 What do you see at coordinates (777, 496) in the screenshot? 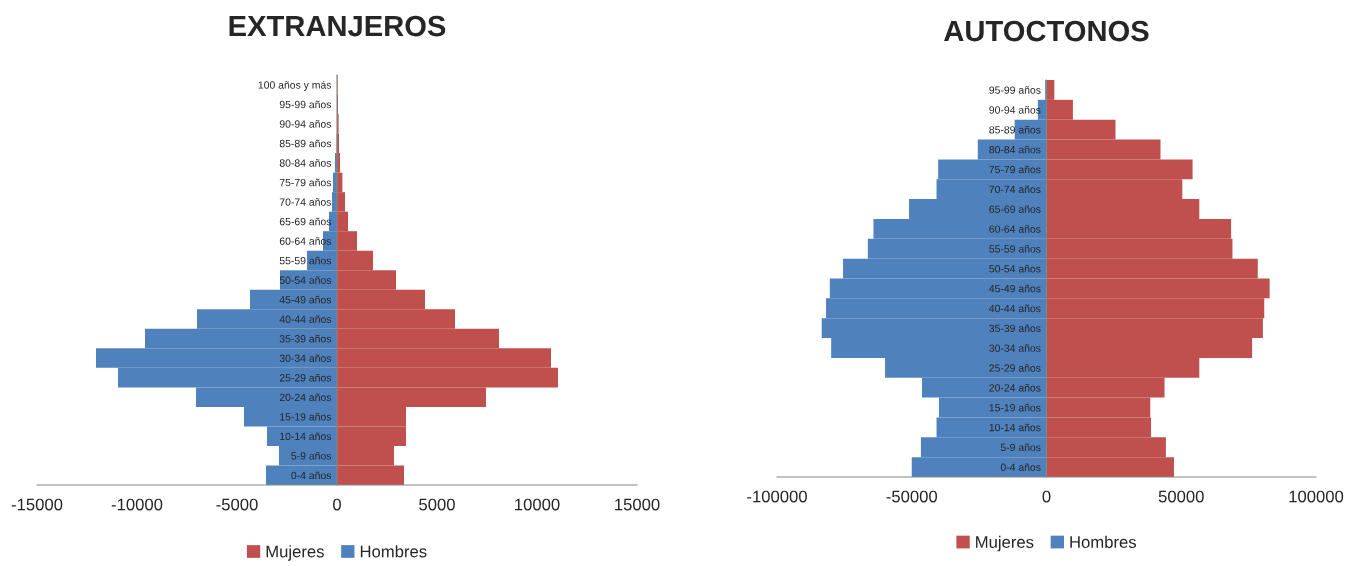
I see `x-tick-label: -100000` at bounding box center [777, 496].